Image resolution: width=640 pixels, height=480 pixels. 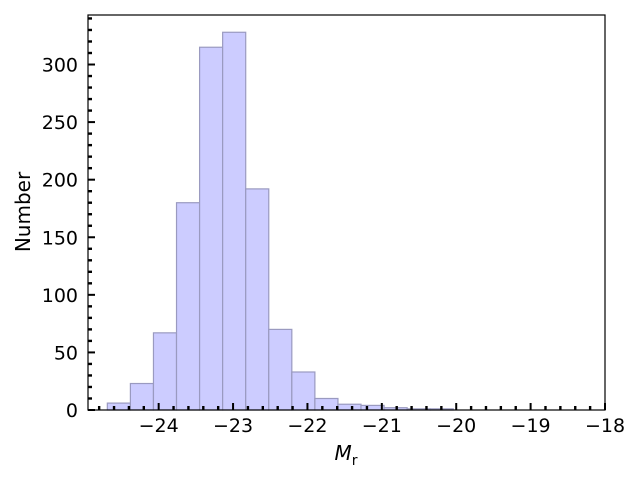 What do you see at coordinates (233, 426) in the screenshot?
I see `x-tick-label: −23` at bounding box center [233, 426].